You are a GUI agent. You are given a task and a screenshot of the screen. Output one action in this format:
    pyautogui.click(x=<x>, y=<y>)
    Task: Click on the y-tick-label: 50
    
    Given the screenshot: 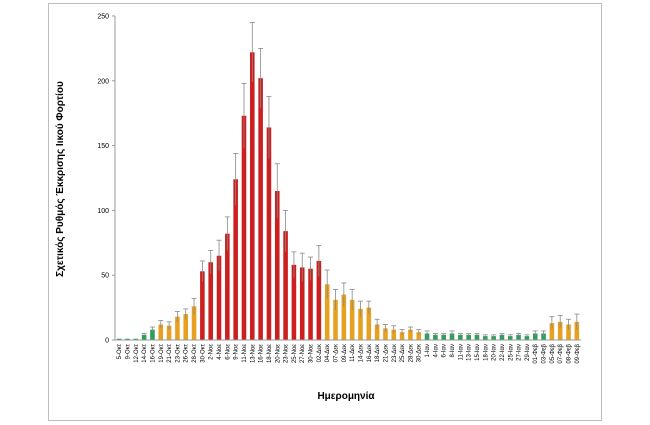 What is the action you would take?
    pyautogui.click(x=105, y=276)
    